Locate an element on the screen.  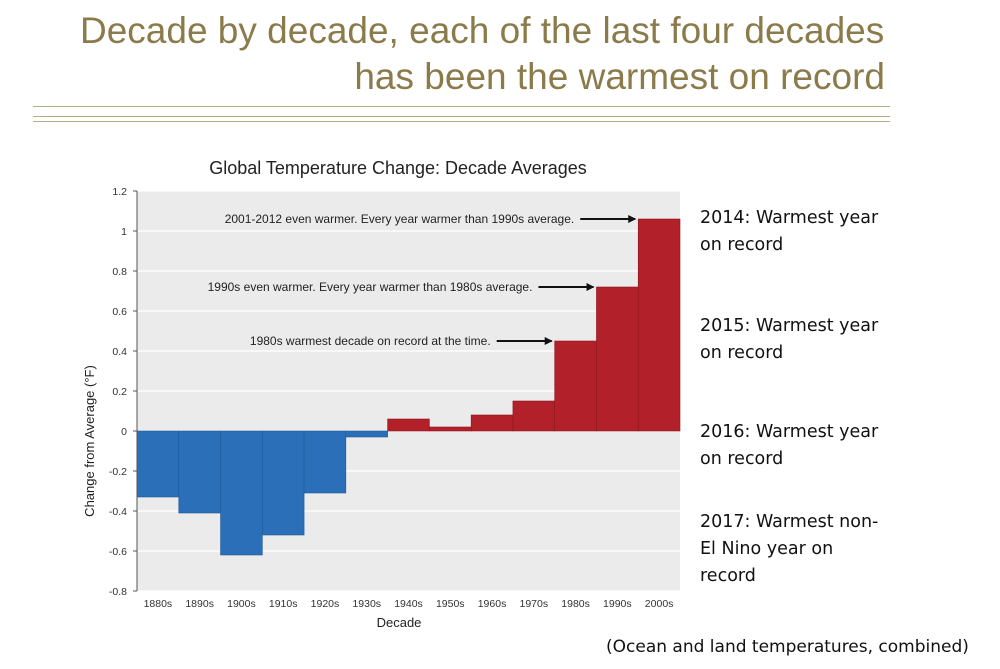
y-tick-label: 0 is located at coordinates (124, 432).